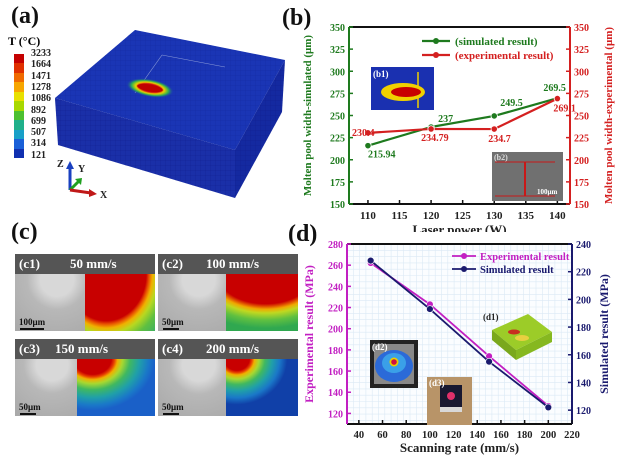 Image resolution: width=621 pixels, height=462 pixels. Describe the element at coordinates (24, 232) in the screenshot. I see `panel-c-label: (c)` at that location.